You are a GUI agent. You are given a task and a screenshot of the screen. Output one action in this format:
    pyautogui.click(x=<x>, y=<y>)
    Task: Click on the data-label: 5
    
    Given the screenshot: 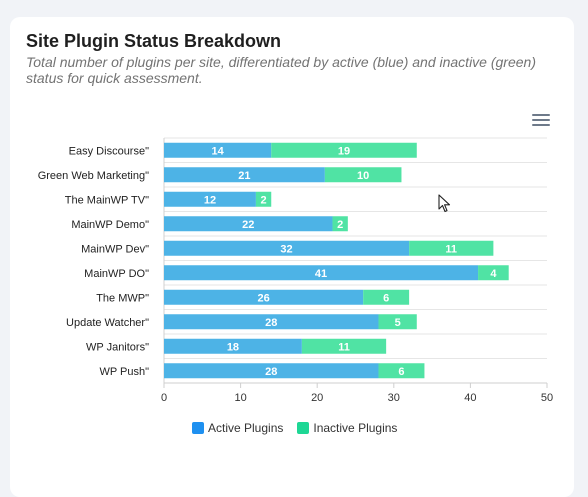 What is the action you would take?
    pyautogui.click(x=398, y=323)
    